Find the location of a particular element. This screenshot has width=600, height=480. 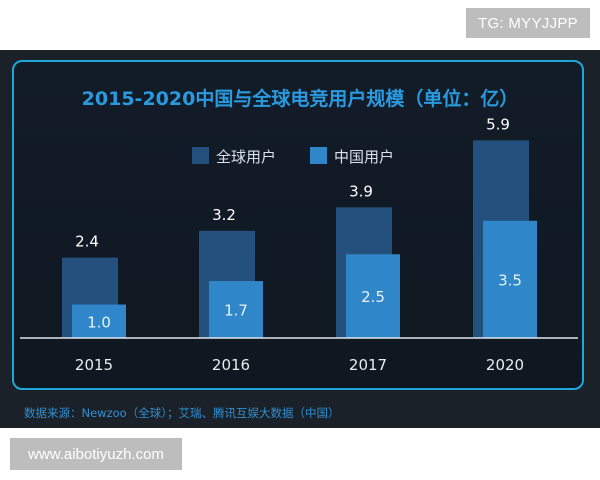

bar-china-2020 is located at coordinates (510, 279).